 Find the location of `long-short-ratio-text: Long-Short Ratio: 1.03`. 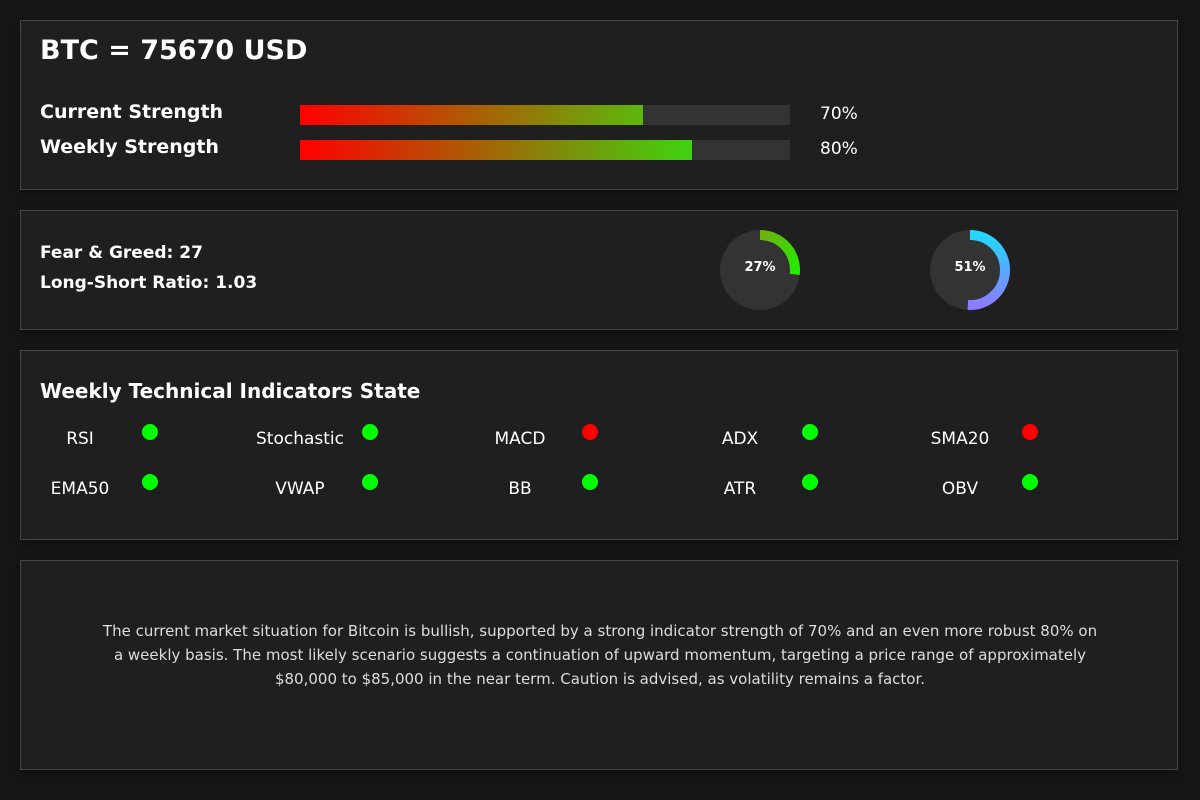

long-short-ratio-text: Long-Short Ratio: 1.03 is located at coordinates (149, 283).